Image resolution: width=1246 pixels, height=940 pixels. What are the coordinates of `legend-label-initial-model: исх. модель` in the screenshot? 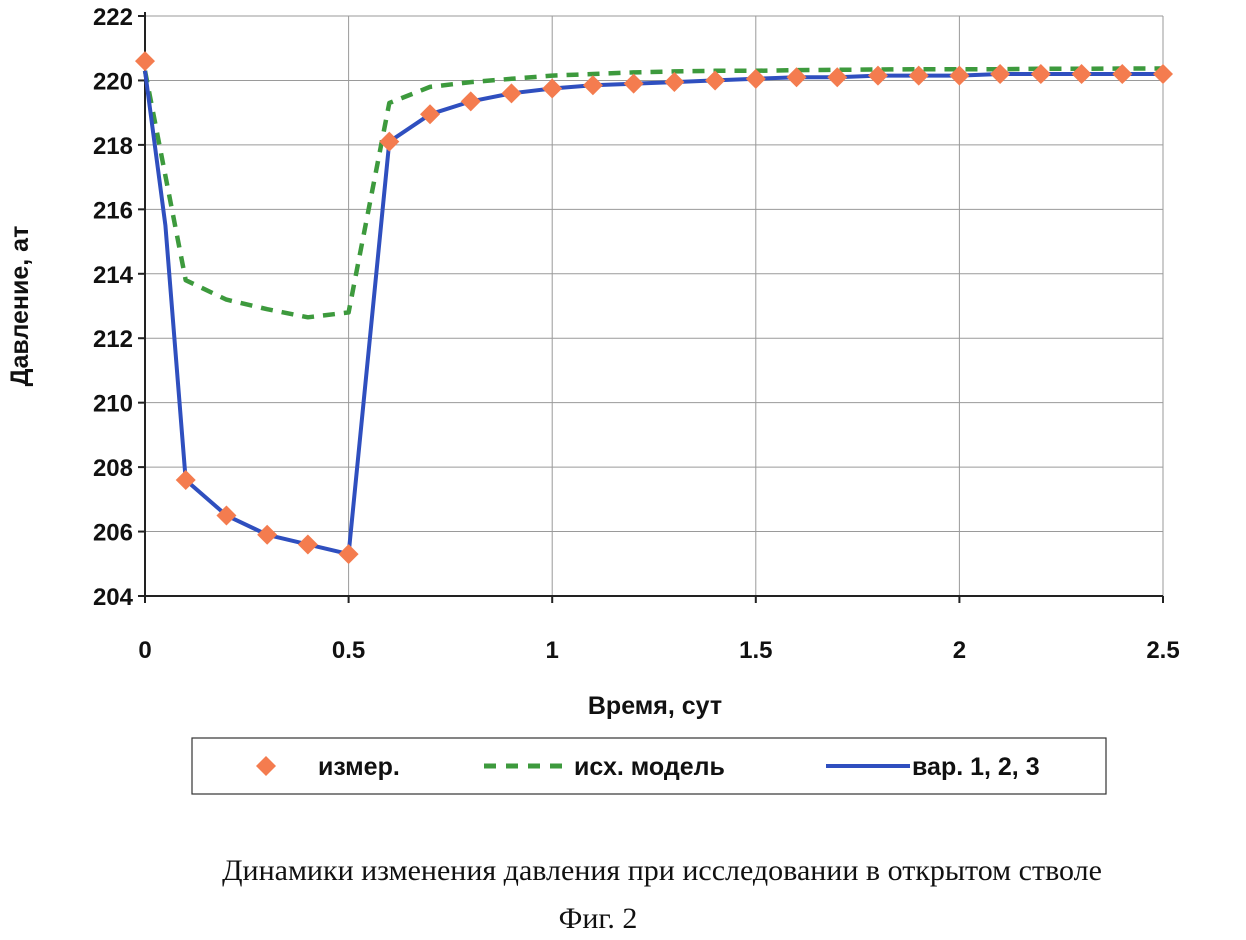 It's located at (649, 767).